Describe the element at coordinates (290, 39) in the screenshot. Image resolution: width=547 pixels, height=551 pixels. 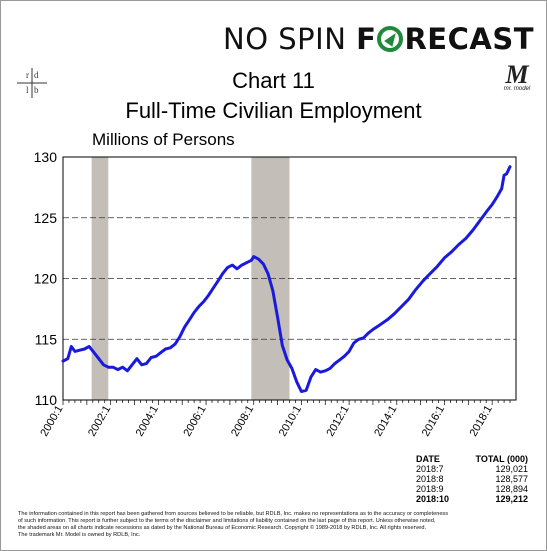
I see `brand-part1: NO SPIN` at that location.